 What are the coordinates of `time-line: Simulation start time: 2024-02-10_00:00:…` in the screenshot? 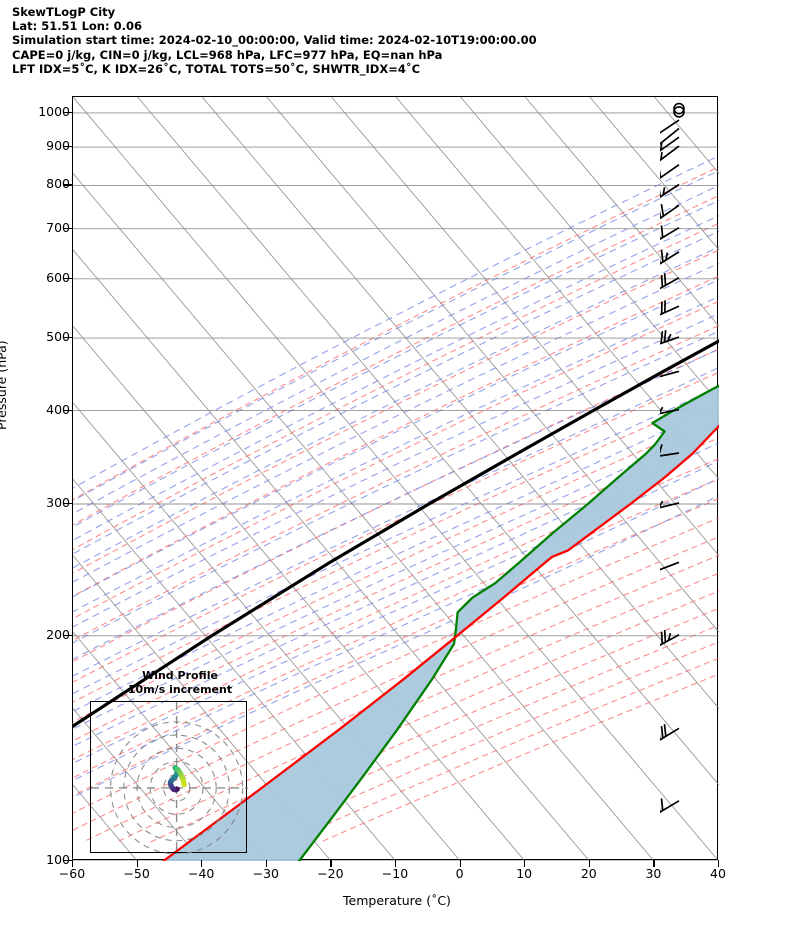 It's located at (274, 40).